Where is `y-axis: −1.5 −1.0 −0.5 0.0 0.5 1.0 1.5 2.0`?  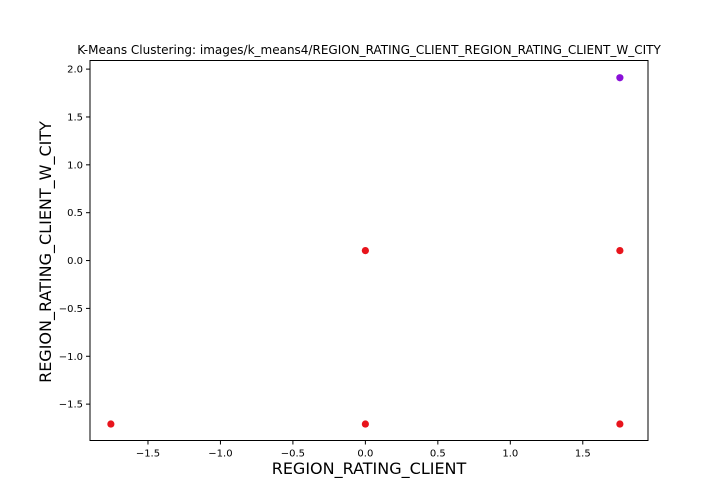
y-axis: −1.5 −1.0 −0.5 0.0 0.5 1.0 1.5 2.0 is located at coordinates (74, 238).